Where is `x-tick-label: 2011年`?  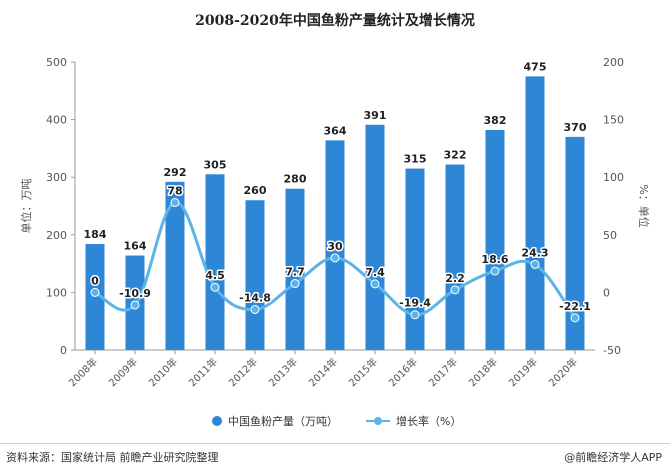
x-tick-label: 2011年 is located at coordinates (203, 372).